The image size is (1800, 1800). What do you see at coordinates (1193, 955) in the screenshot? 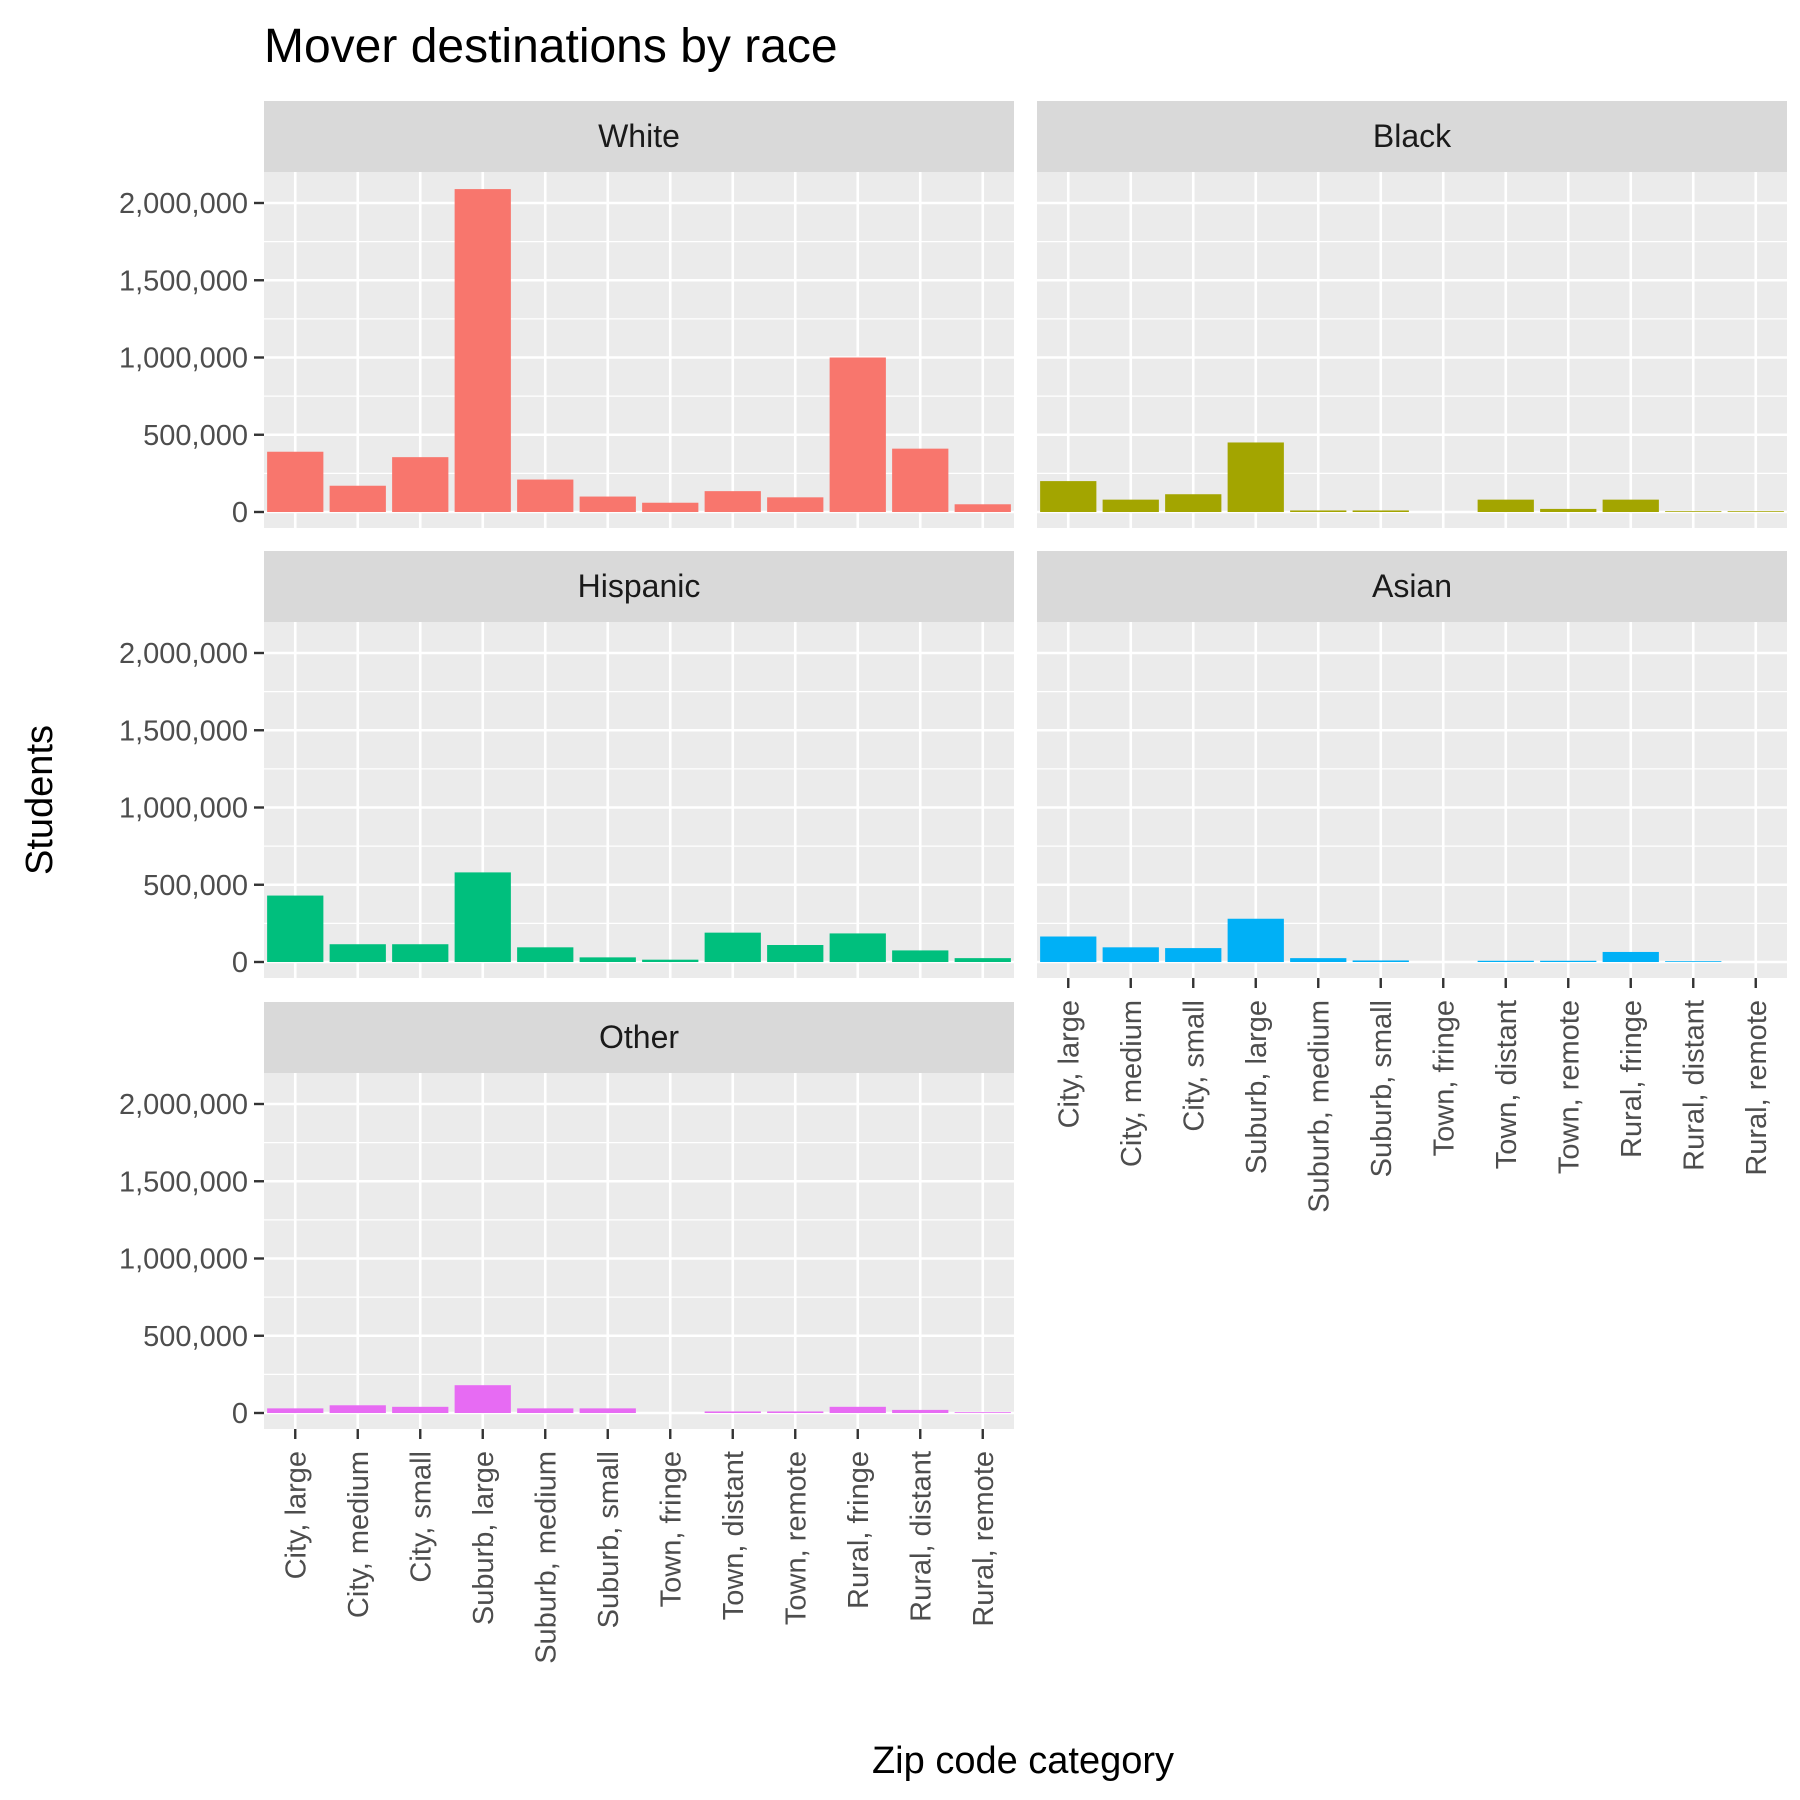
I see `bar-asian-city-small` at bounding box center [1193, 955].